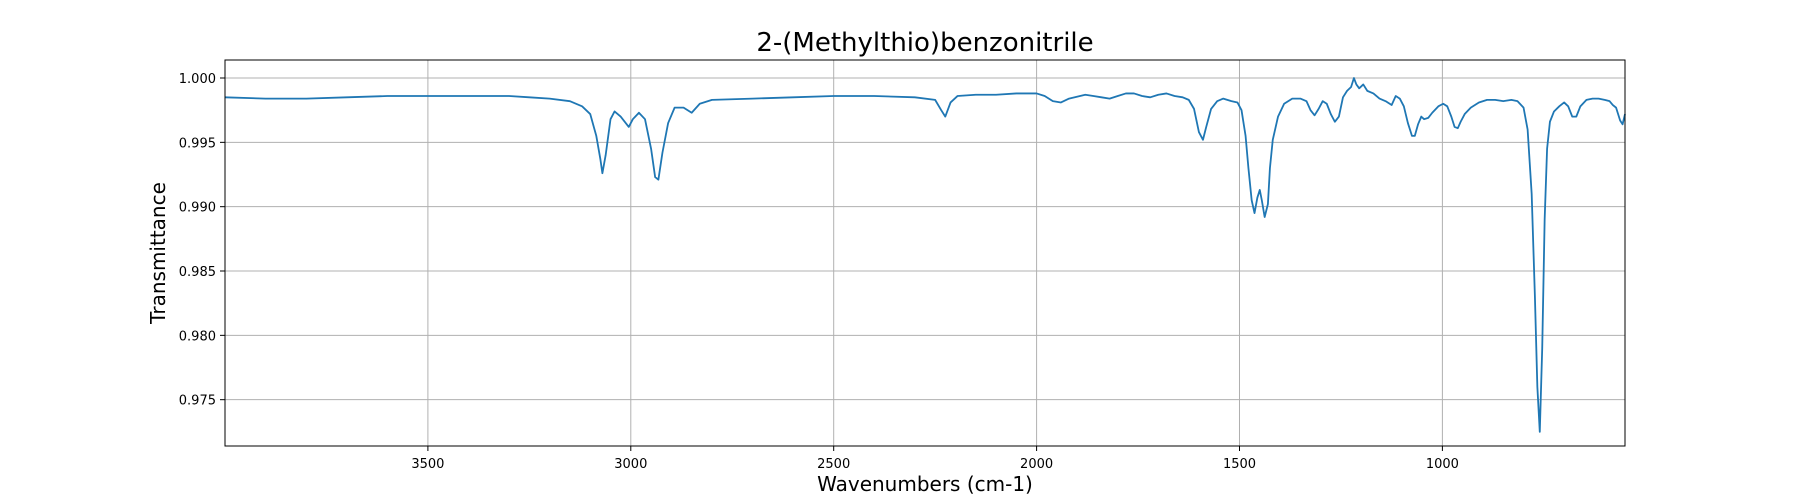 The image size is (1800, 504). Describe the element at coordinates (197, 336) in the screenshot. I see `y-tick-label: 0.980` at that location.